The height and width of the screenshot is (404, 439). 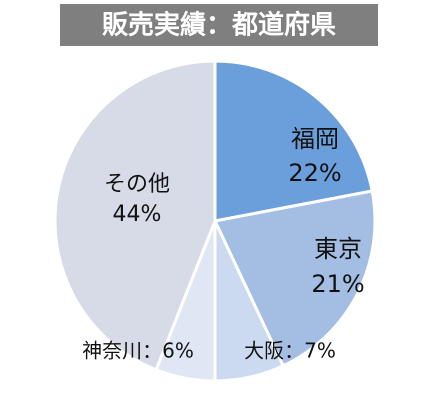 I want to click on title-banner, so click(x=219, y=25).